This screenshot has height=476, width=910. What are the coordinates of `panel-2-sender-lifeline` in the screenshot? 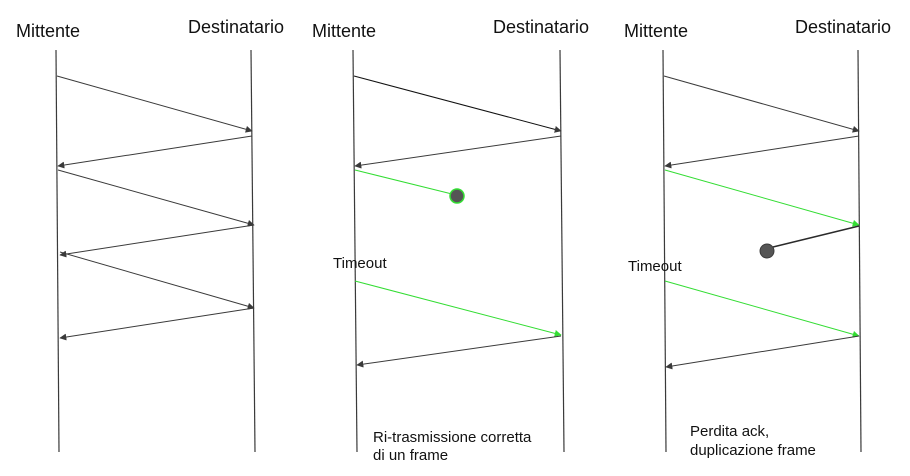 It's located at (355, 251).